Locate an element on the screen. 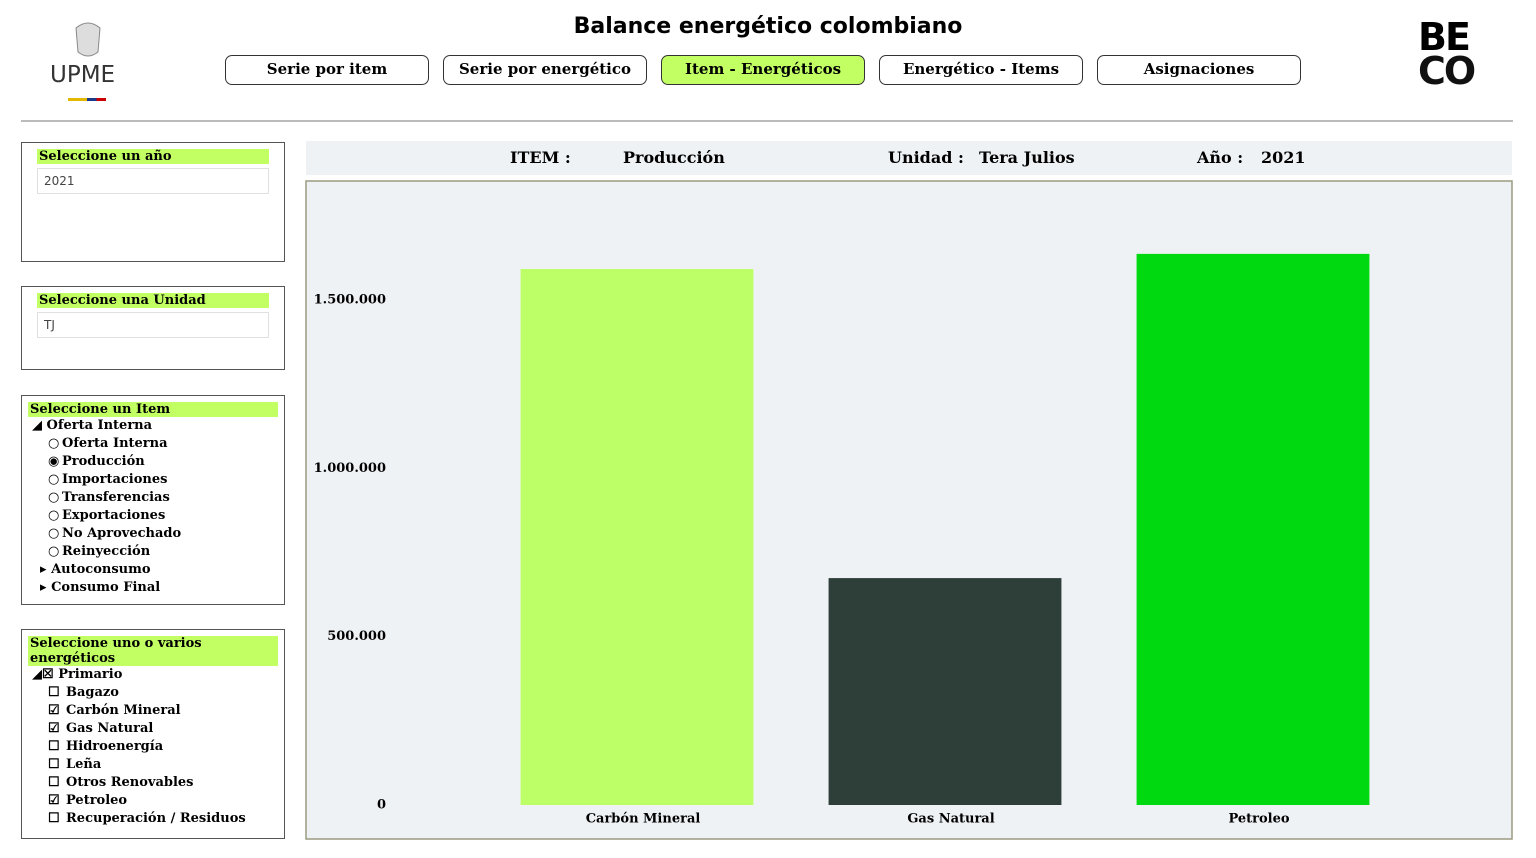 The height and width of the screenshot is (858, 1536). group-label: Oferta Interna is located at coordinates (99, 425).